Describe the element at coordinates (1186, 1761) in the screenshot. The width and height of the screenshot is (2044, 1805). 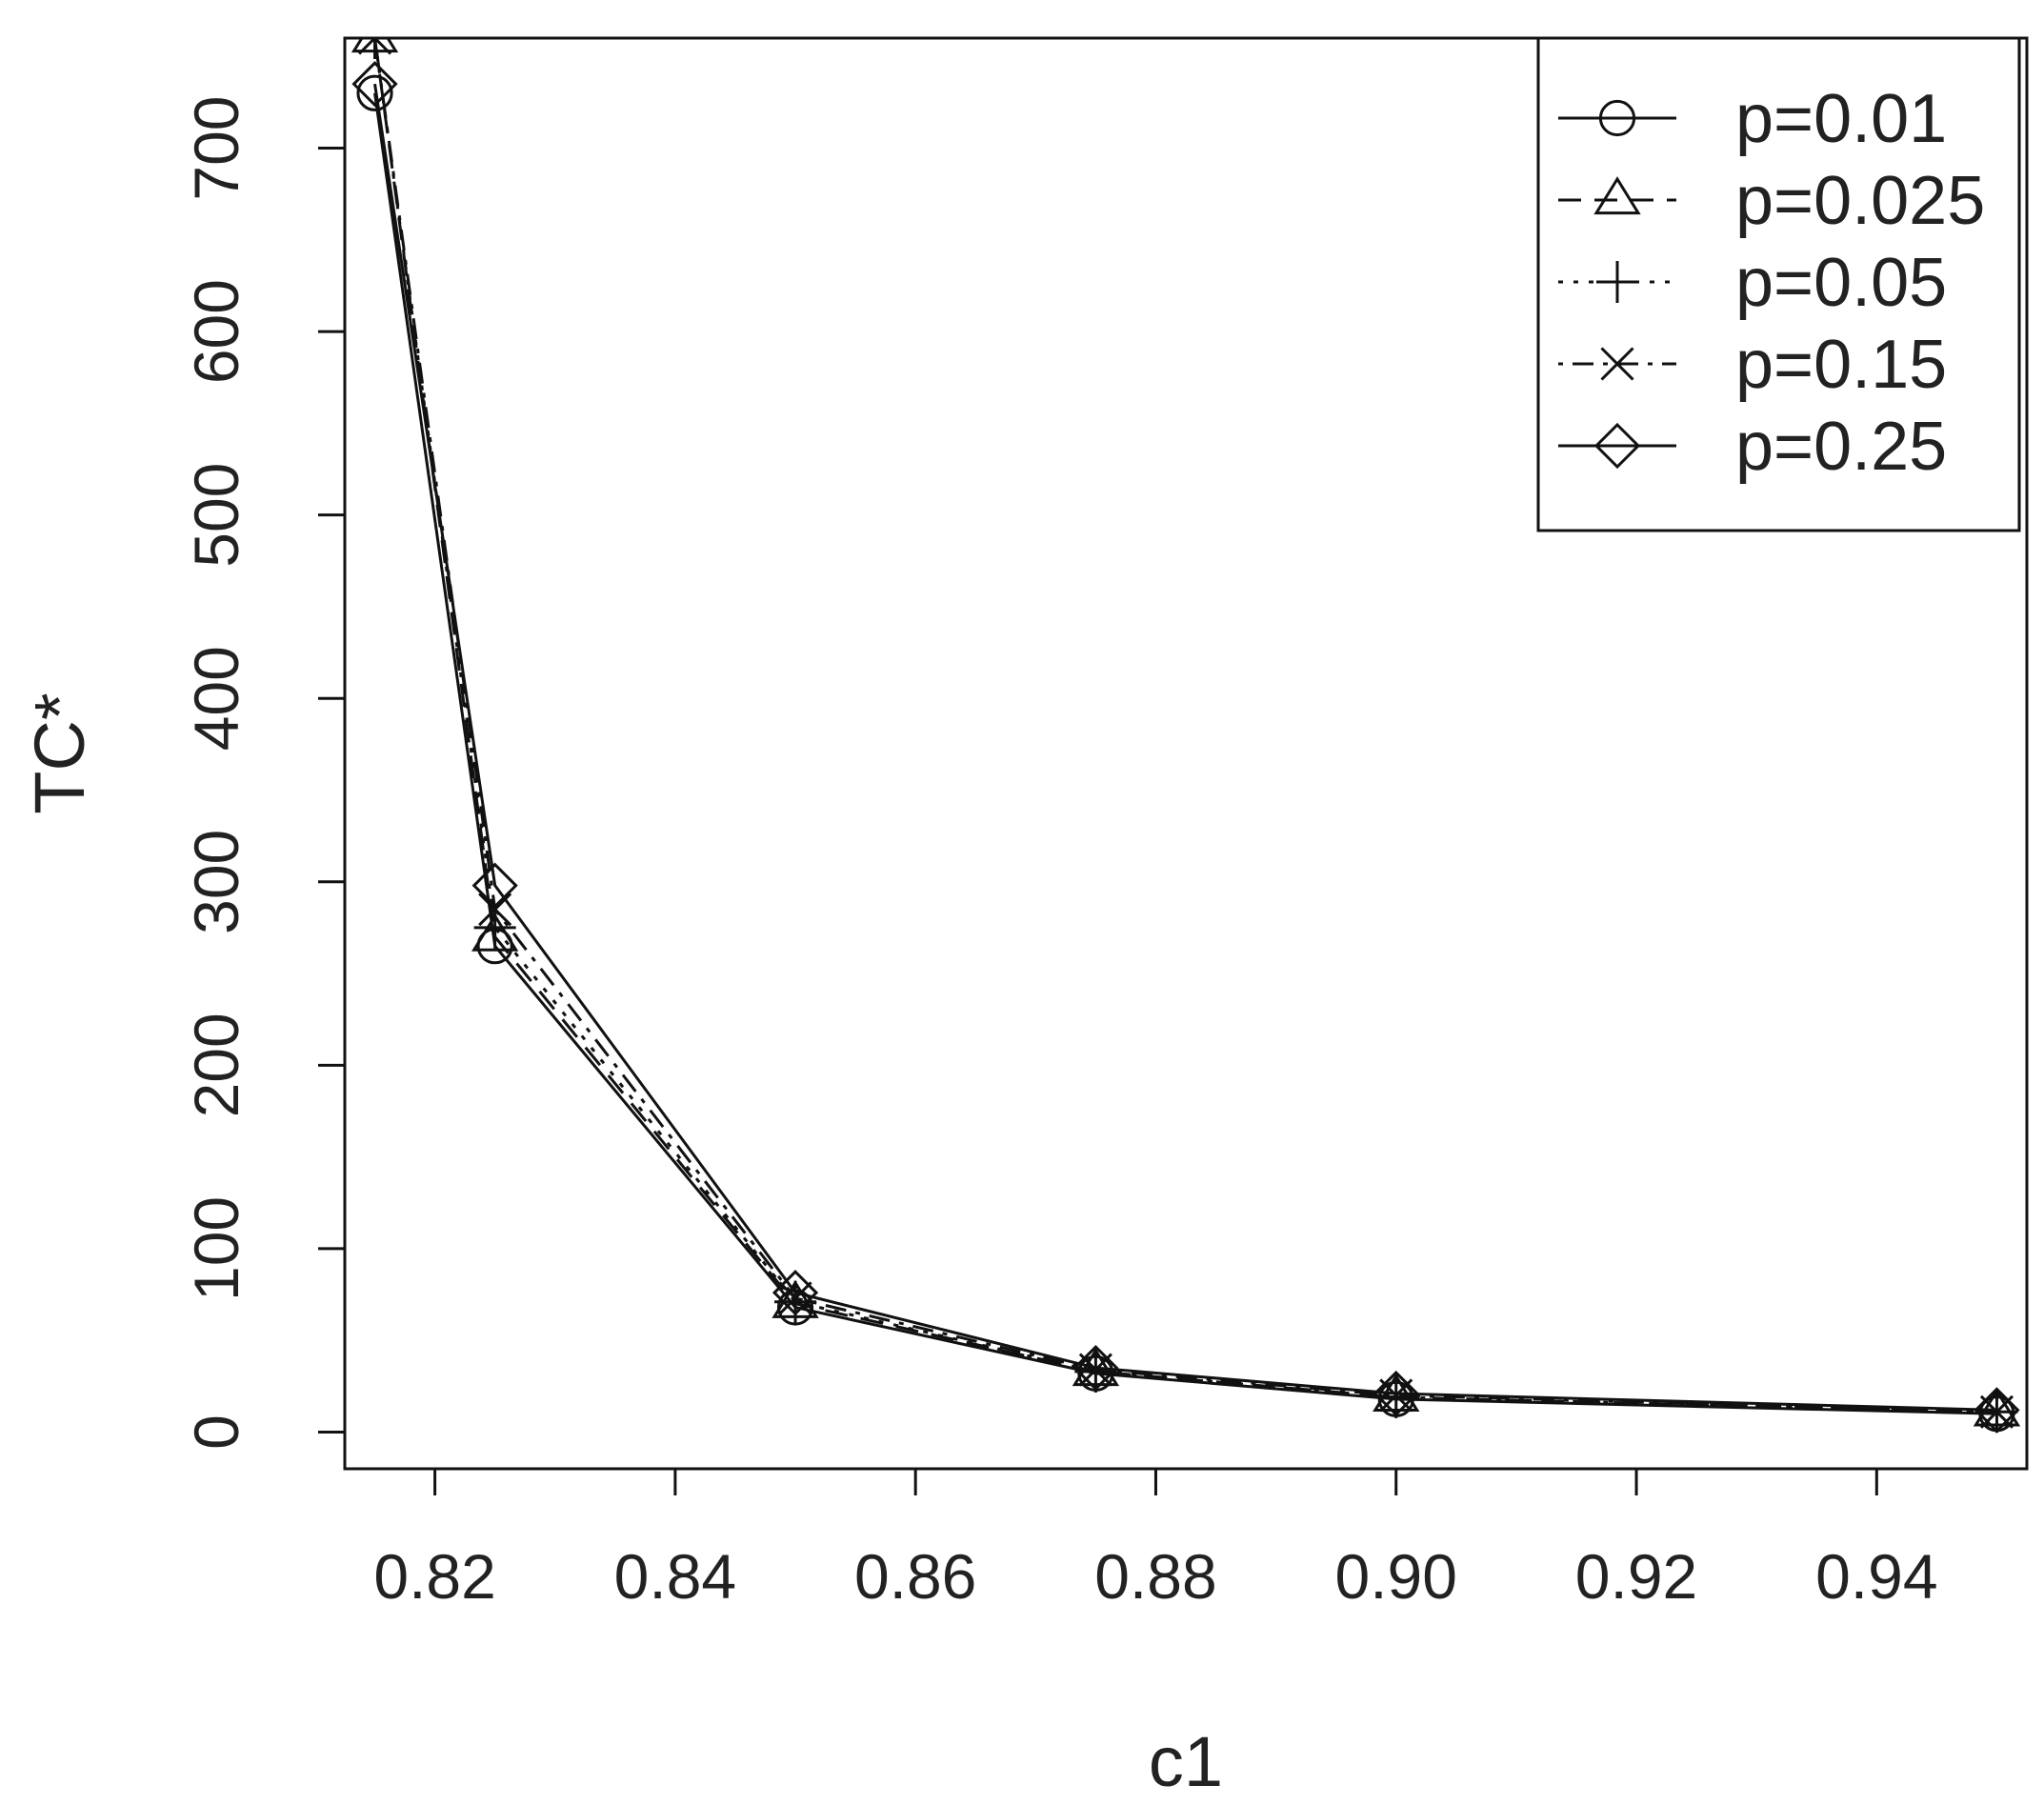
I see `x-axis-title: c1` at that location.